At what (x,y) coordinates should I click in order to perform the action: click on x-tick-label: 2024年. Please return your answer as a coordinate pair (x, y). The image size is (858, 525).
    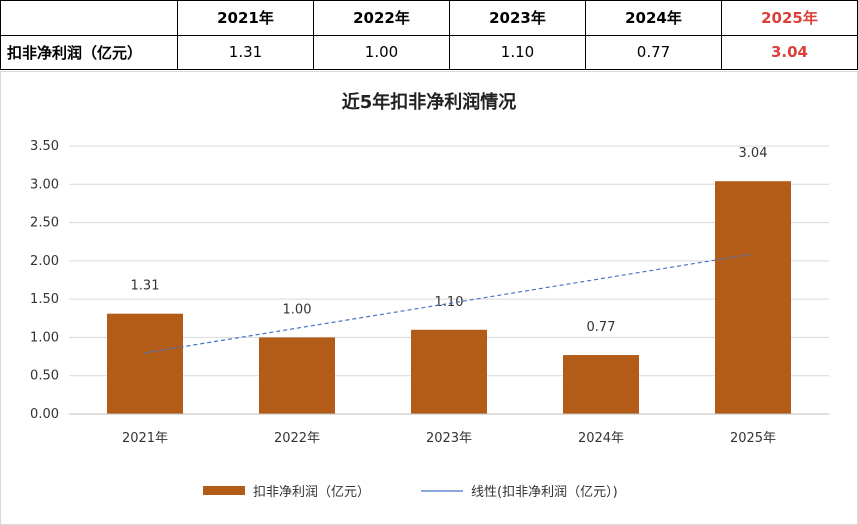
    Looking at the image, I should click on (601, 438).